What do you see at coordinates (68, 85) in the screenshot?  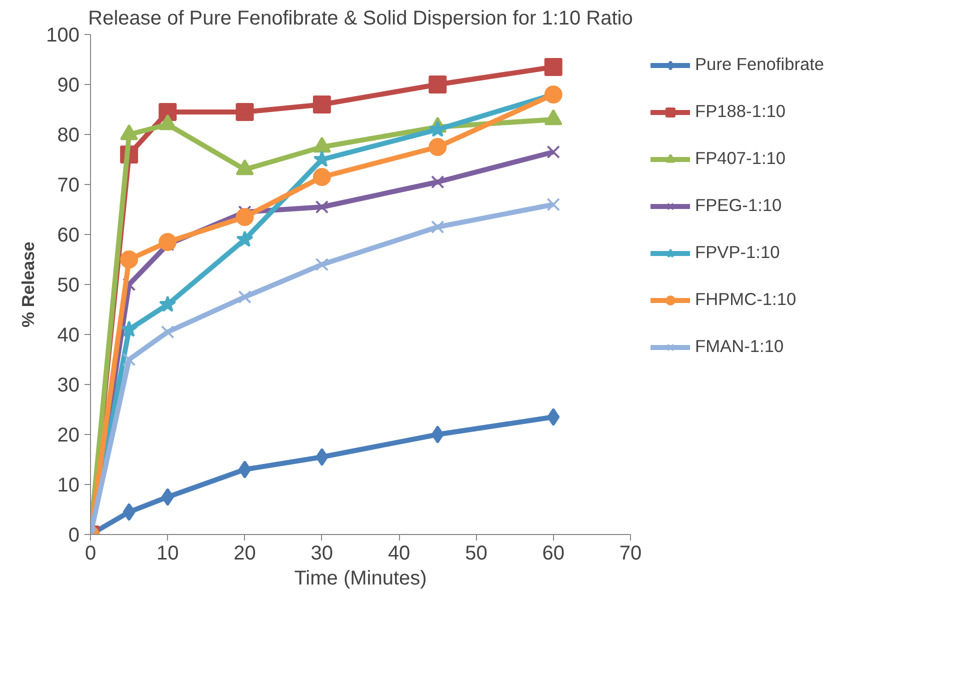 I see `y-tick-label: 90` at bounding box center [68, 85].